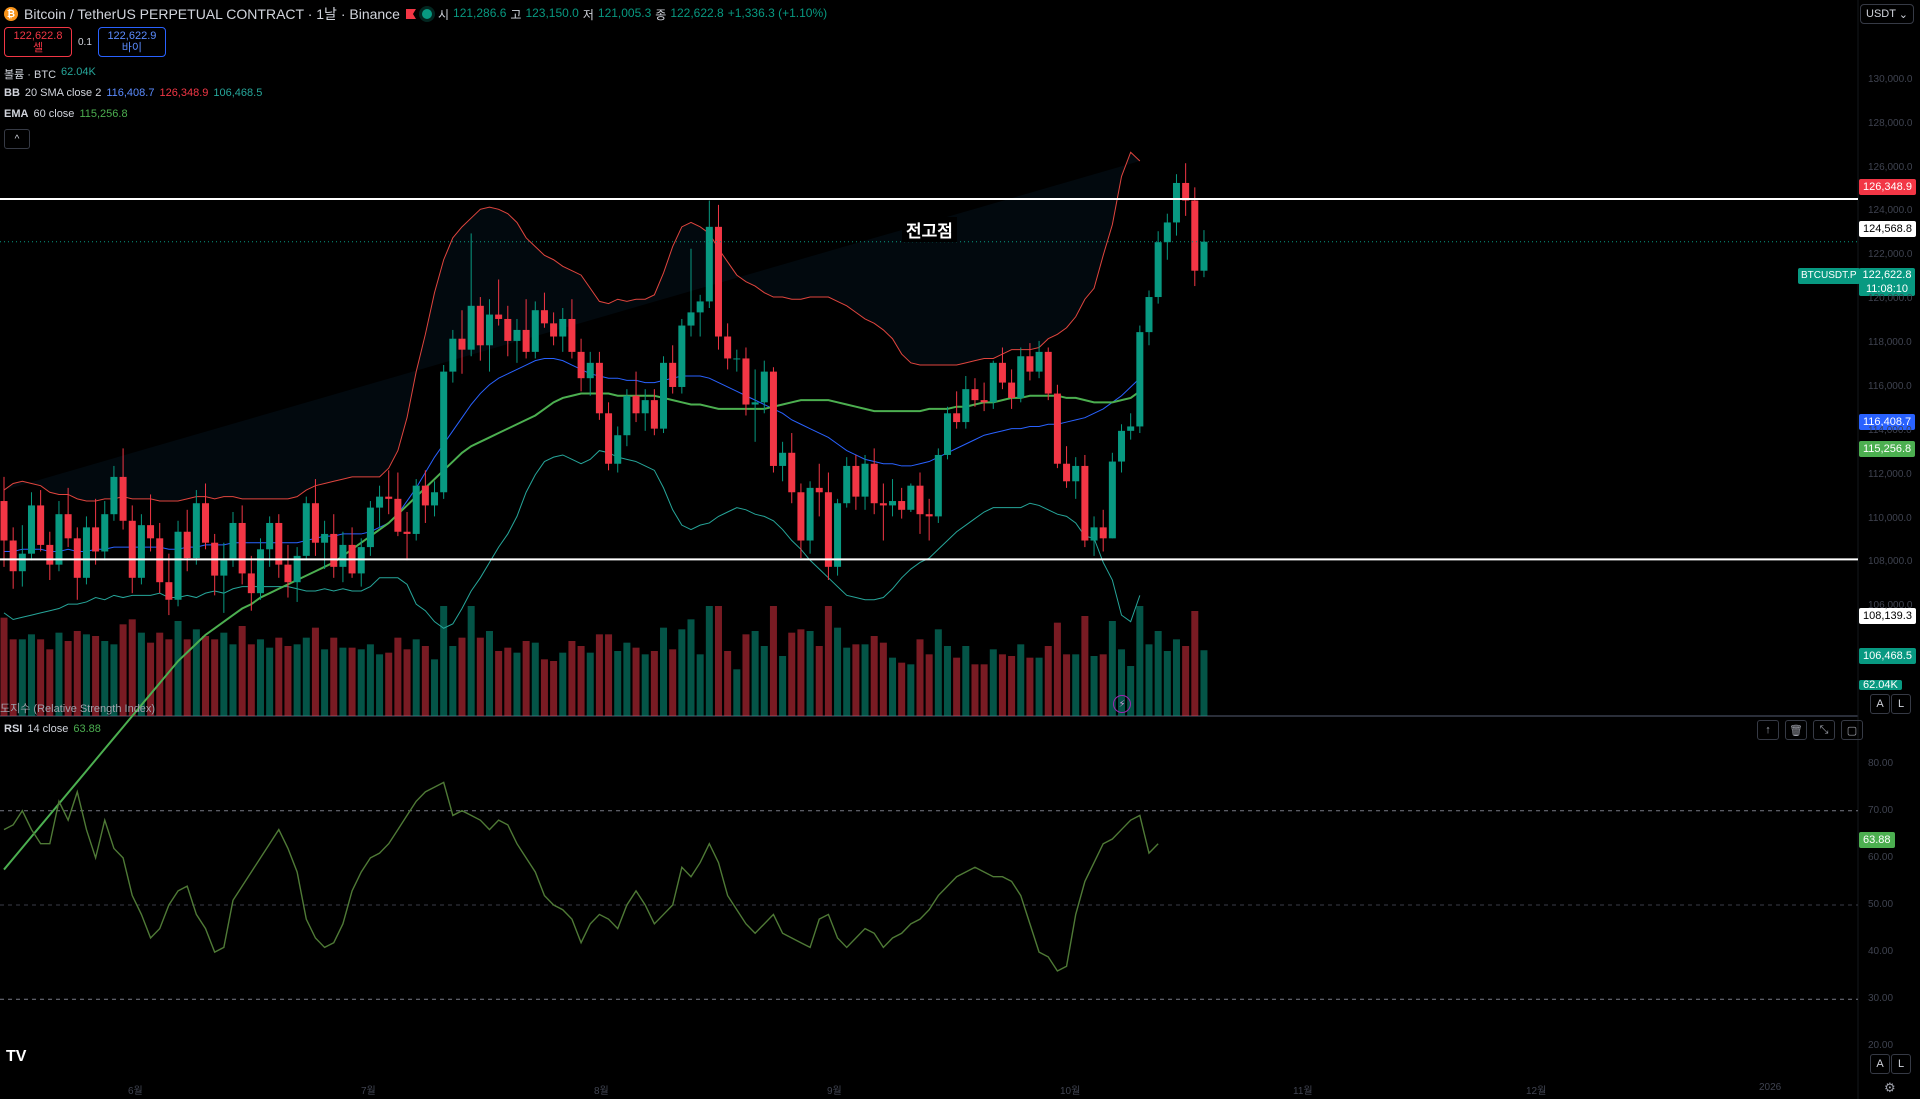 This screenshot has width=1920, height=1099. Describe the element at coordinates (1890, 1087) in the screenshot. I see `gear-icon: ⚙` at that location.